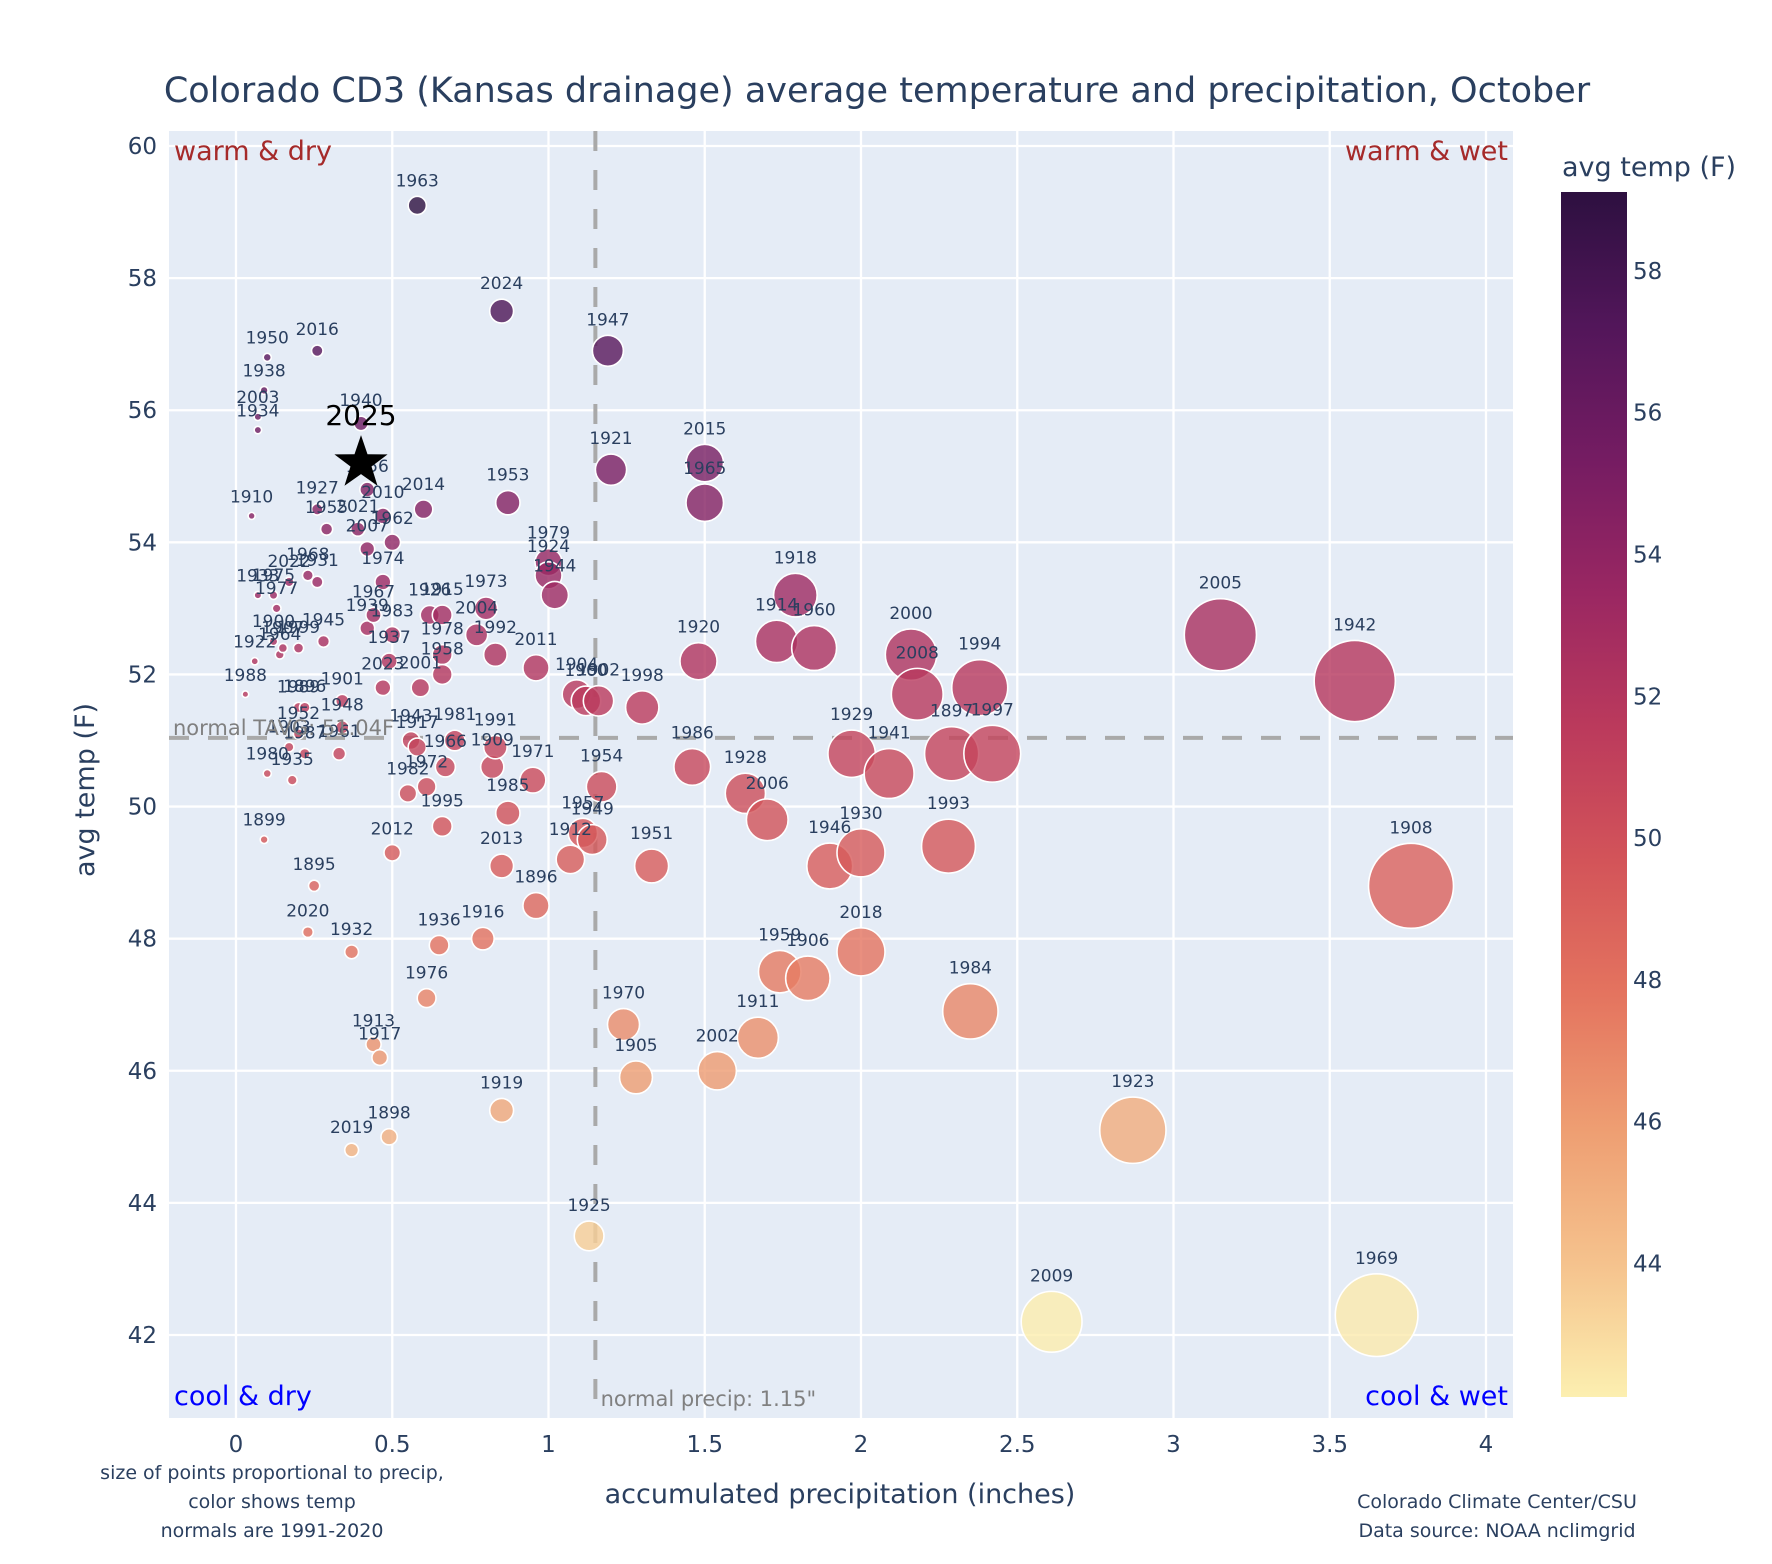  What do you see at coordinates (642, 676) in the screenshot?
I see `point-label: 1998` at bounding box center [642, 676].